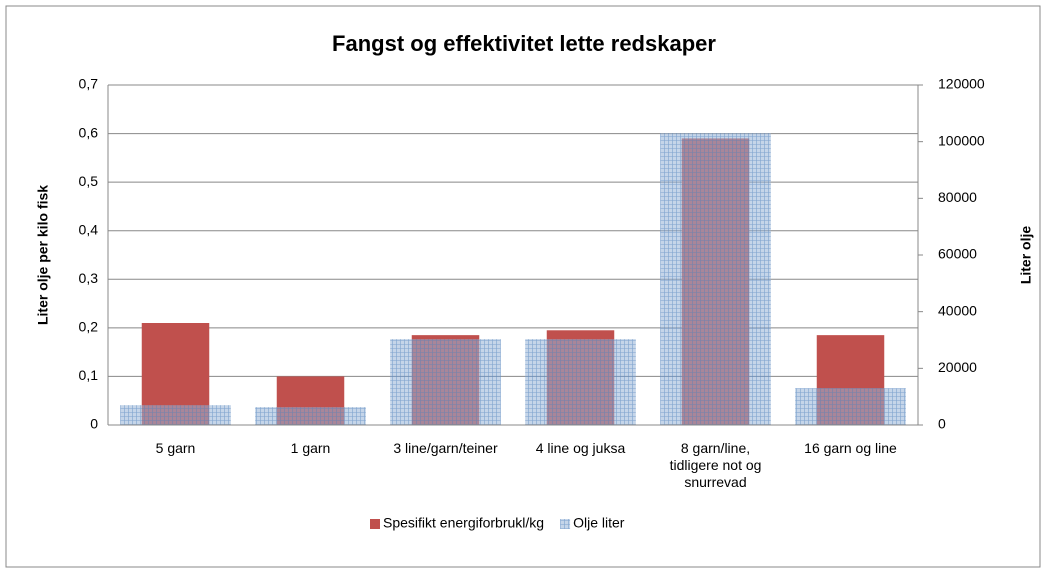 This screenshot has width=1047, height=573. I want to click on y-tick-label: 0, so click(94, 424).